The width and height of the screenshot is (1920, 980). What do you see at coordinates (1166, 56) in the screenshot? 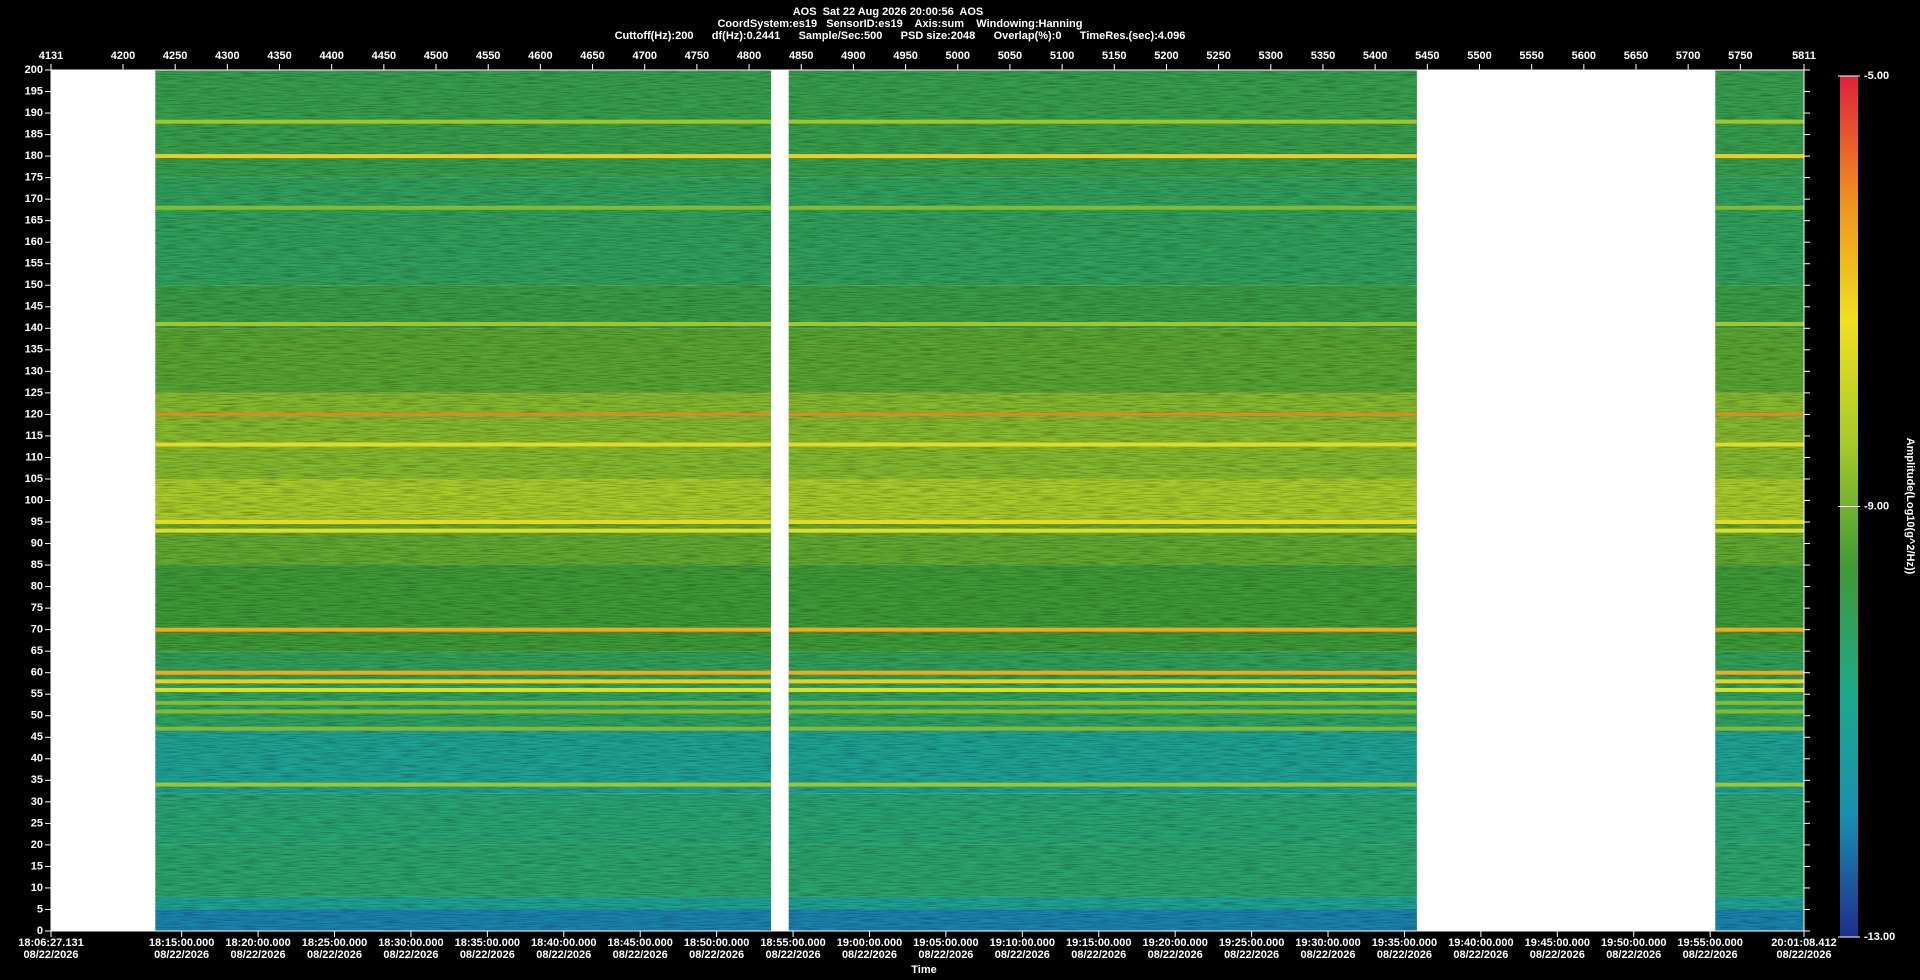
I see `x-tick-label: 5200` at bounding box center [1166, 56].